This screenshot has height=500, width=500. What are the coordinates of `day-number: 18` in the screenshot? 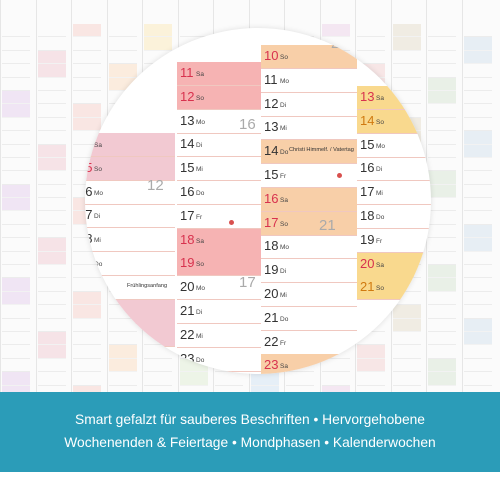 It's located at (367, 215).